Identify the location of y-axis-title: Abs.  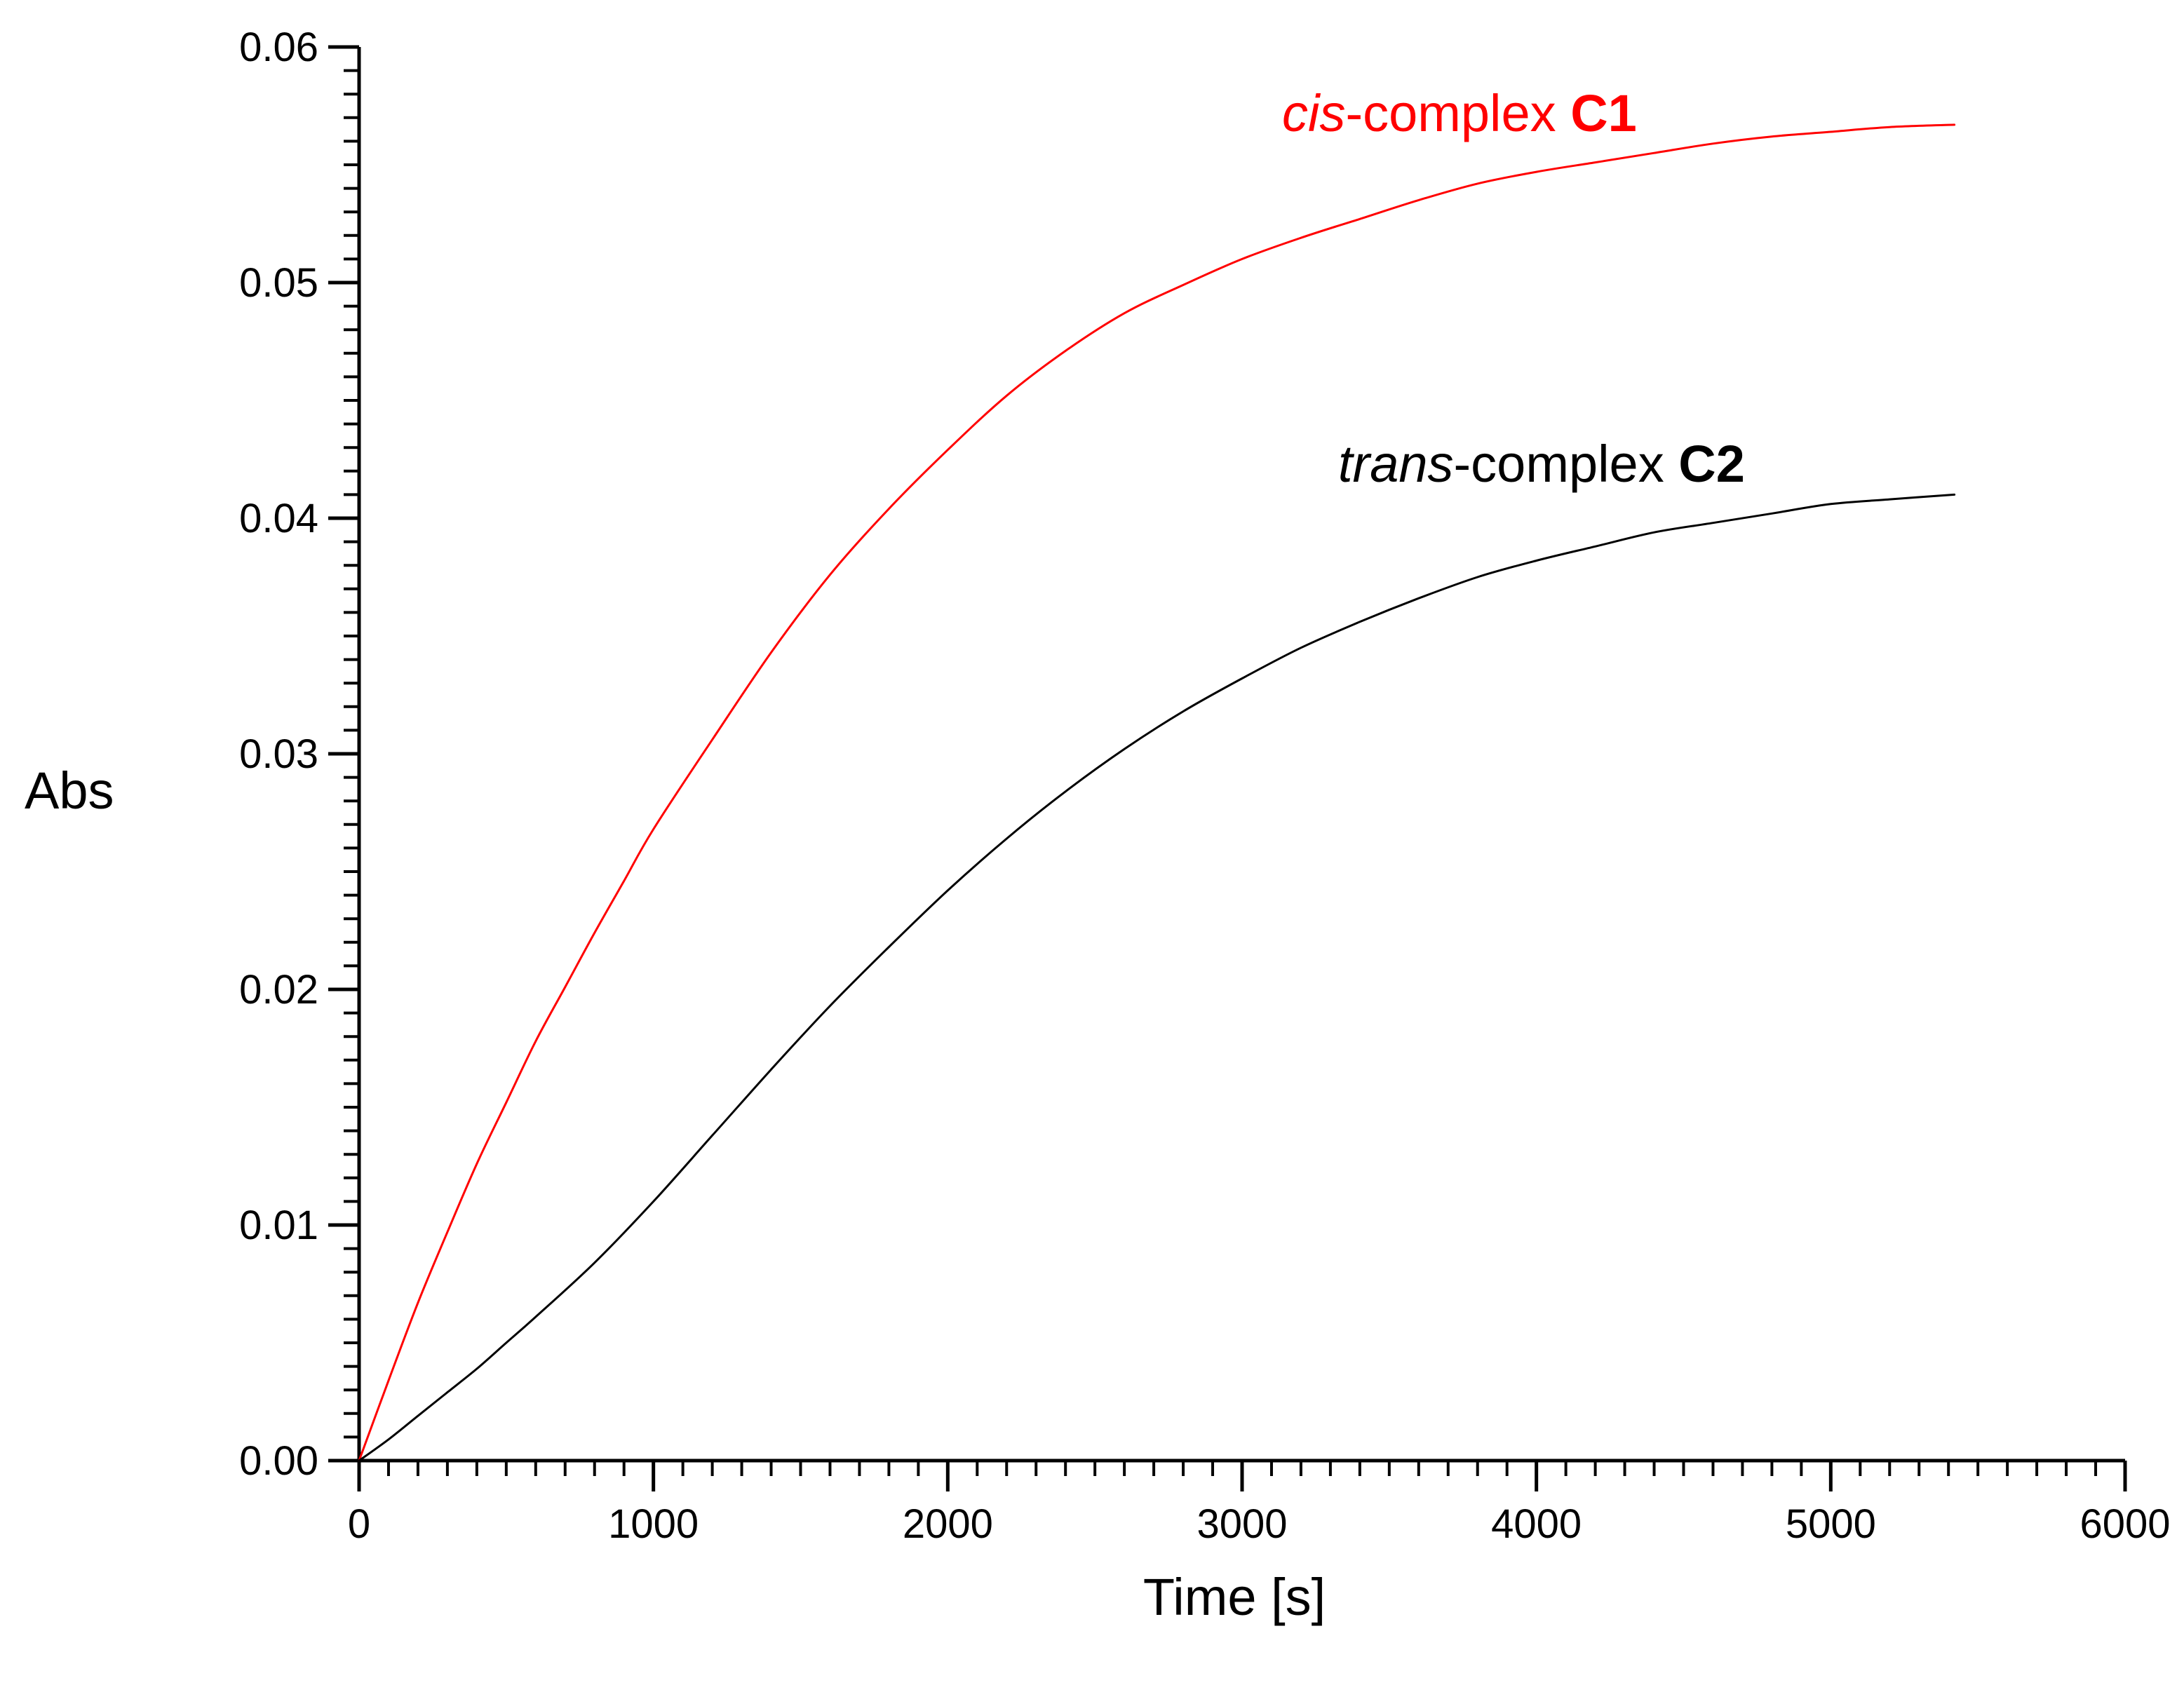
(69, 791).